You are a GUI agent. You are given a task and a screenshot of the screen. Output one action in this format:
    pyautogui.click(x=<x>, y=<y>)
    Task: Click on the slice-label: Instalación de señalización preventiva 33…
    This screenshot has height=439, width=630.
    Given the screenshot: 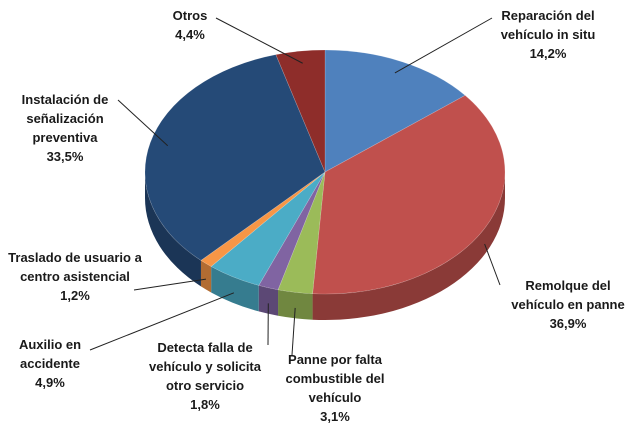 What is the action you would take?
    pyautogui.click(x=65, y=128)
    